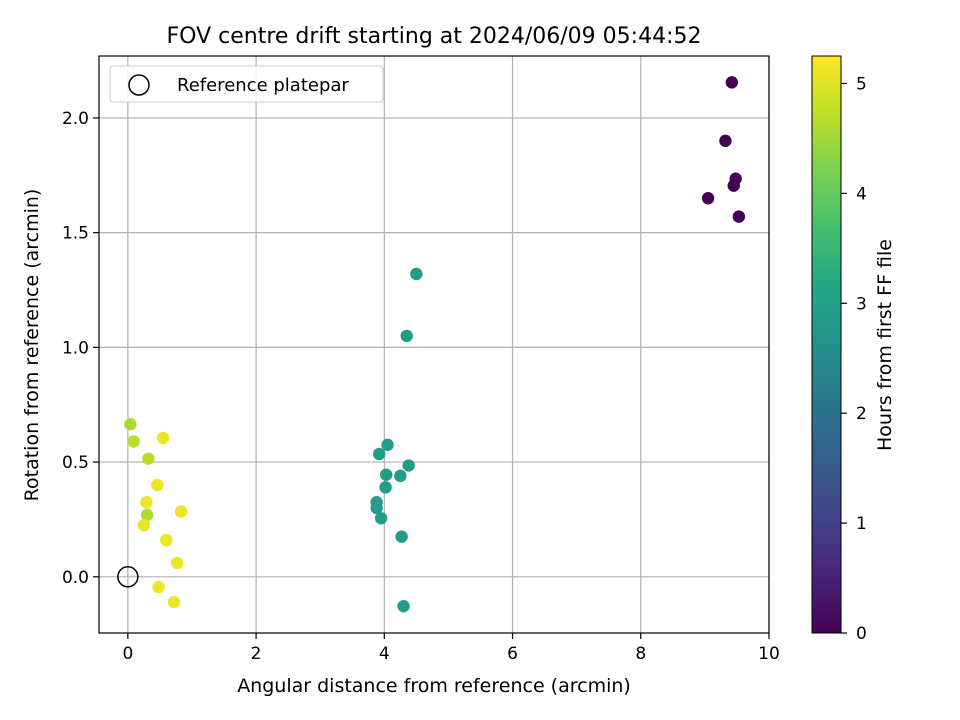 The width and height of the screenshot is (960, 720). What do you see at coordinates (434, 686) in the screenshot?
I see `x-axis-label: Angular distance from reference (arcmin)` at bounding box center [434, 686].